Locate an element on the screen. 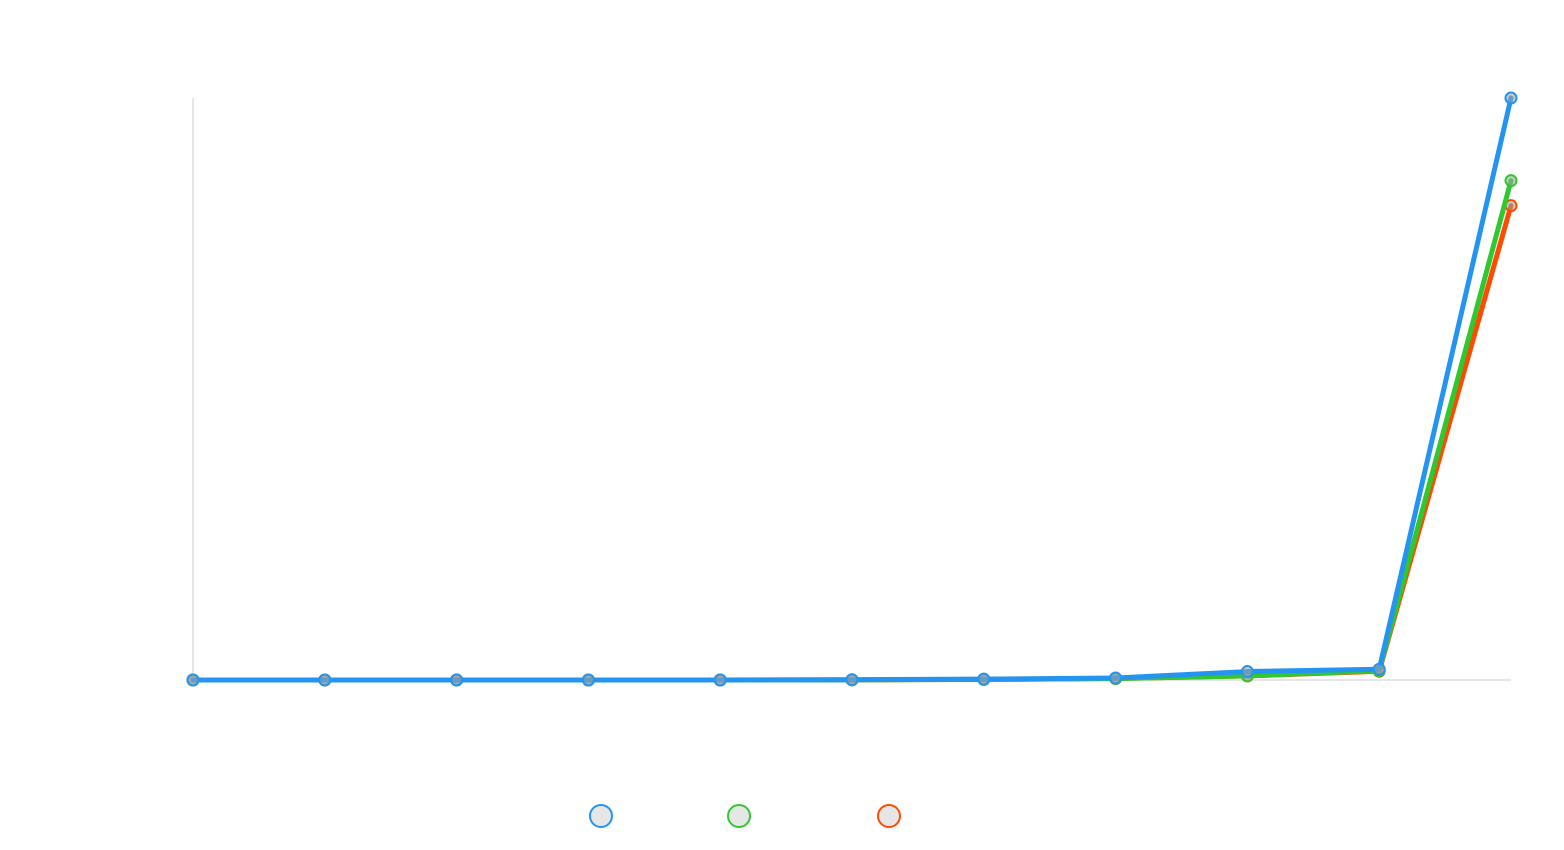  series-2-point is located at coordinates (1511, 181).